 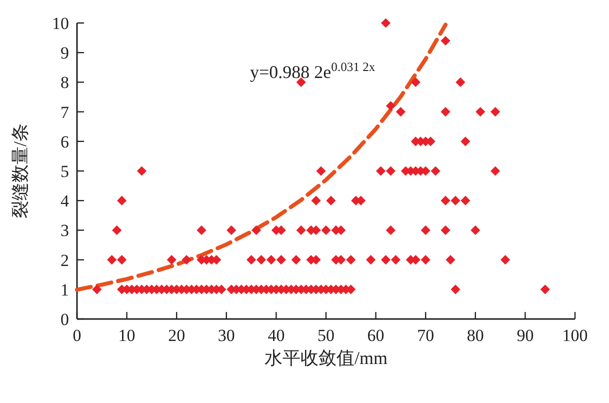 What do you see at coordinates (64, 171) in the screenshot?
I see `y-tick-label: 5` at bounding box center [64, 171].